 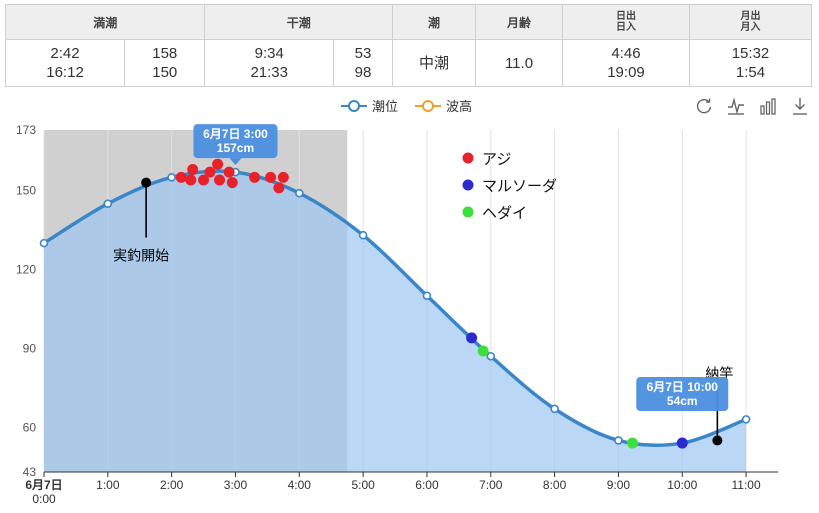 I want to click on legend-item-tide-level: 潮位, so click(x=369, y=105).